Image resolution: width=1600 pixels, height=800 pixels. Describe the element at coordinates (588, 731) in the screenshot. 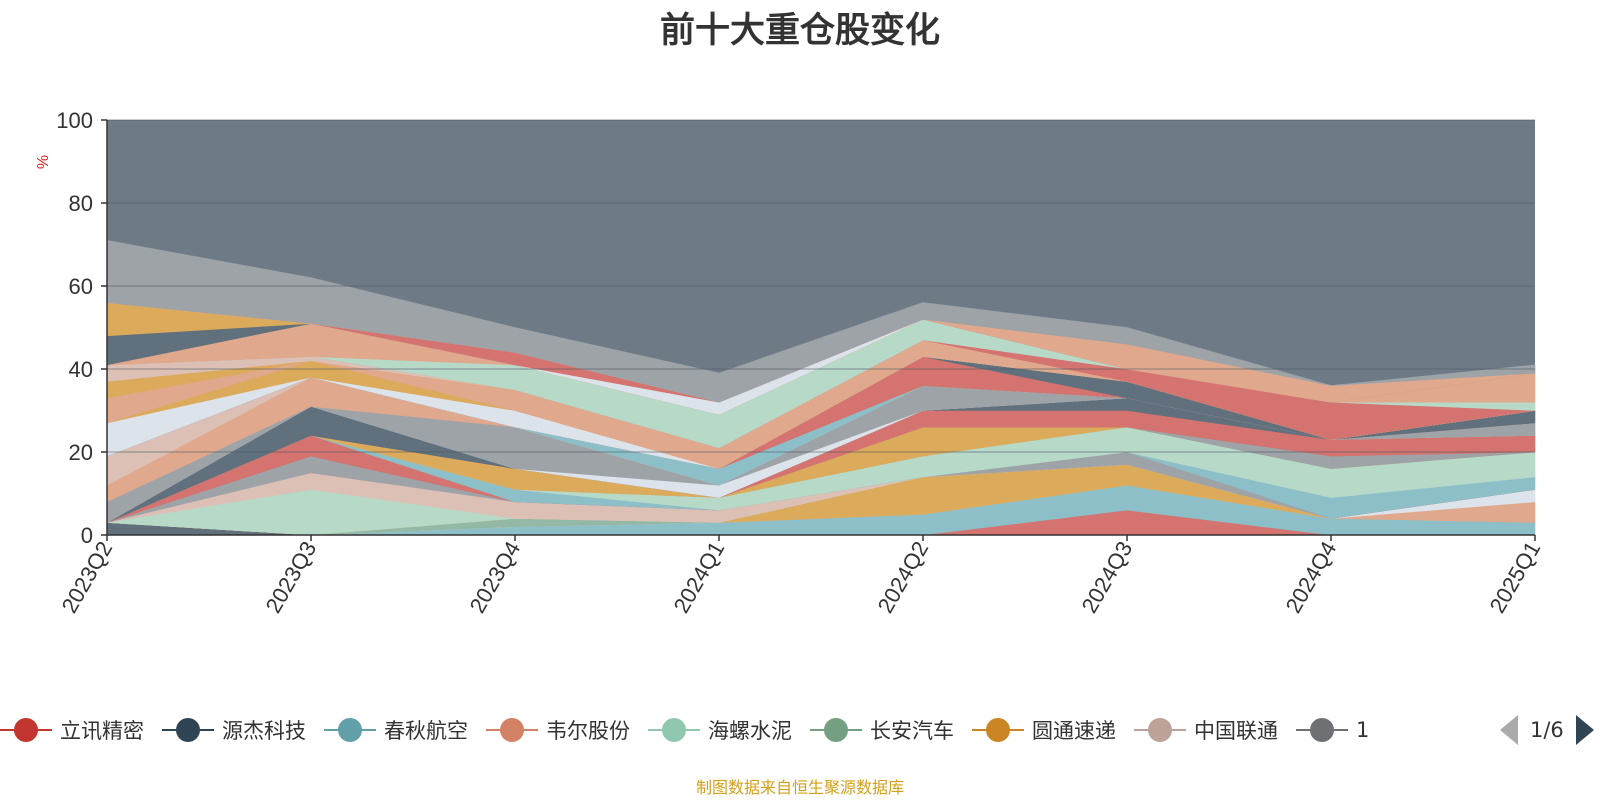

I see `legend-label: 韦尔股份` at that location.